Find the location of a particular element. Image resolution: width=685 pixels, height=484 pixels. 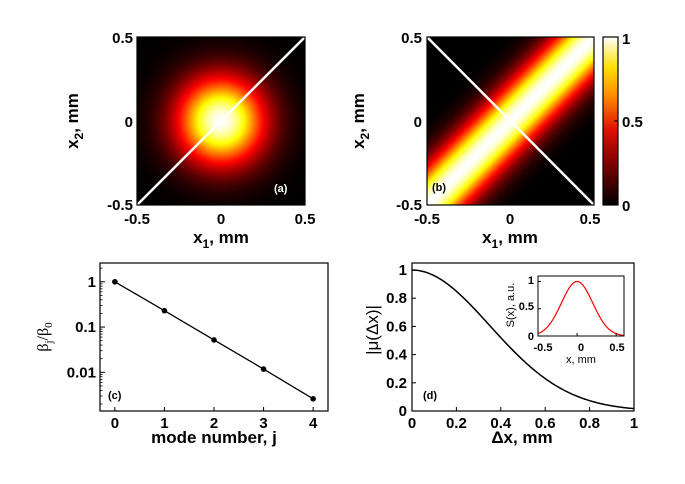

inset-xtick-mid: 0 is located at coordinates (581, 348).